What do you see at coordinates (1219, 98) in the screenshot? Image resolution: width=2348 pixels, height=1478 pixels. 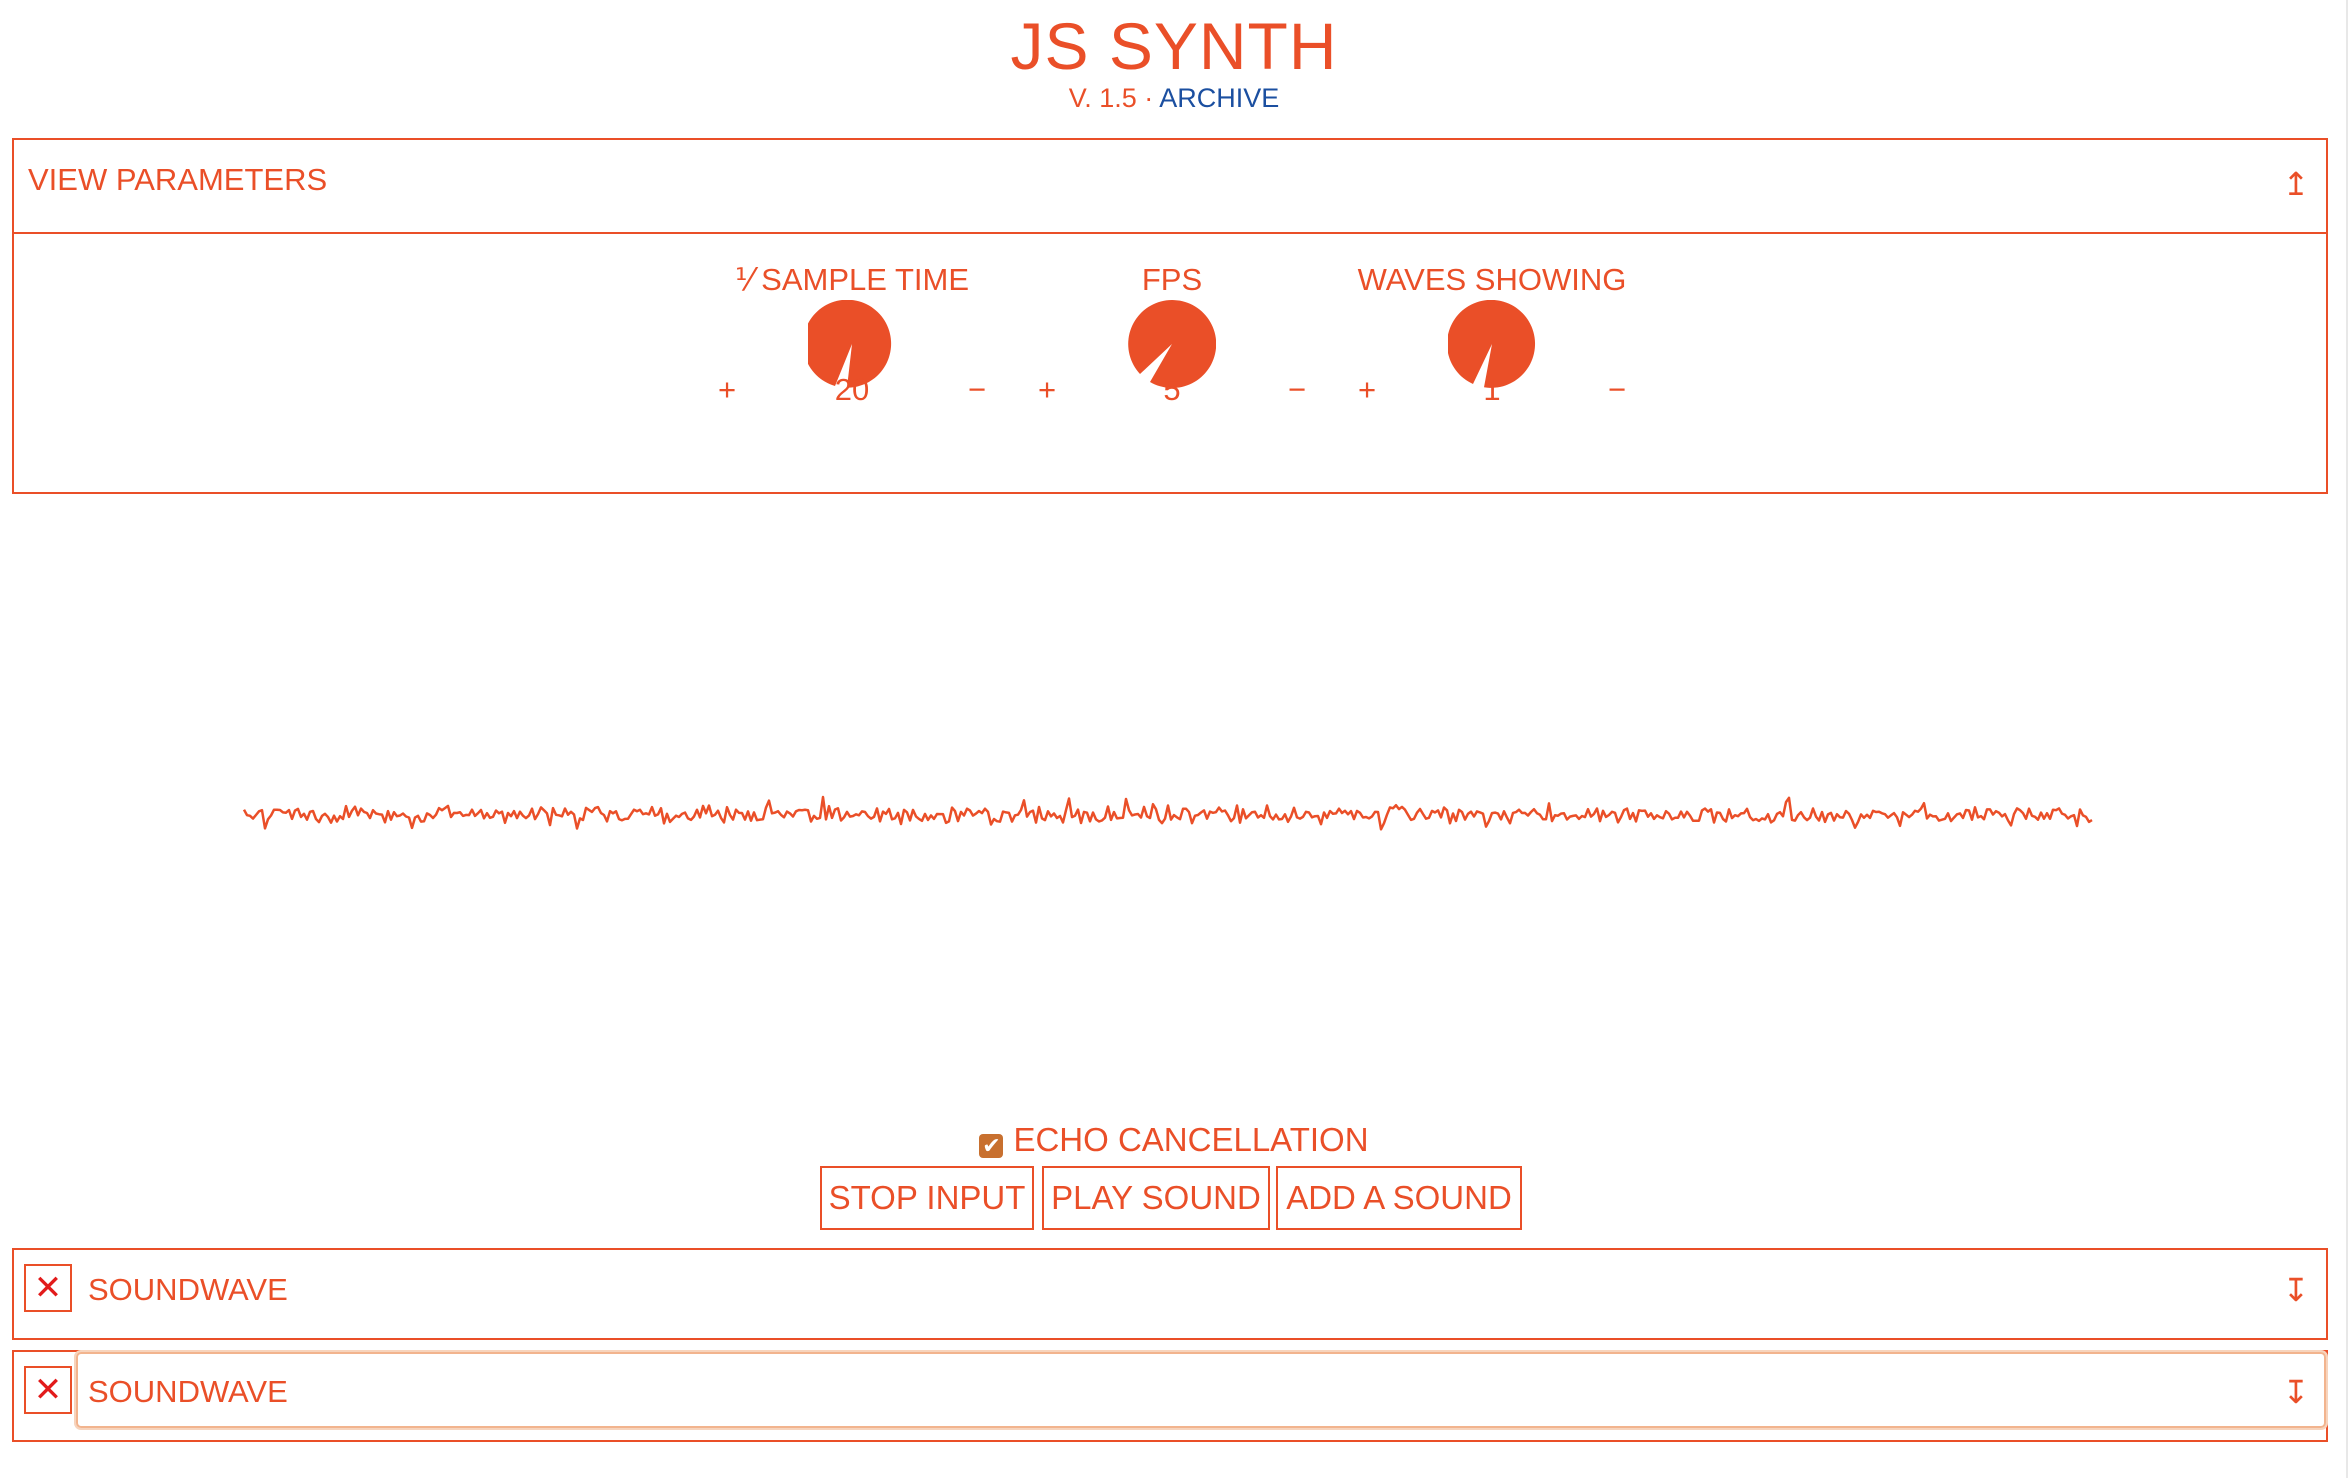 I see `archive-link: ARCHIVE` at bounding box center [1219, 98].